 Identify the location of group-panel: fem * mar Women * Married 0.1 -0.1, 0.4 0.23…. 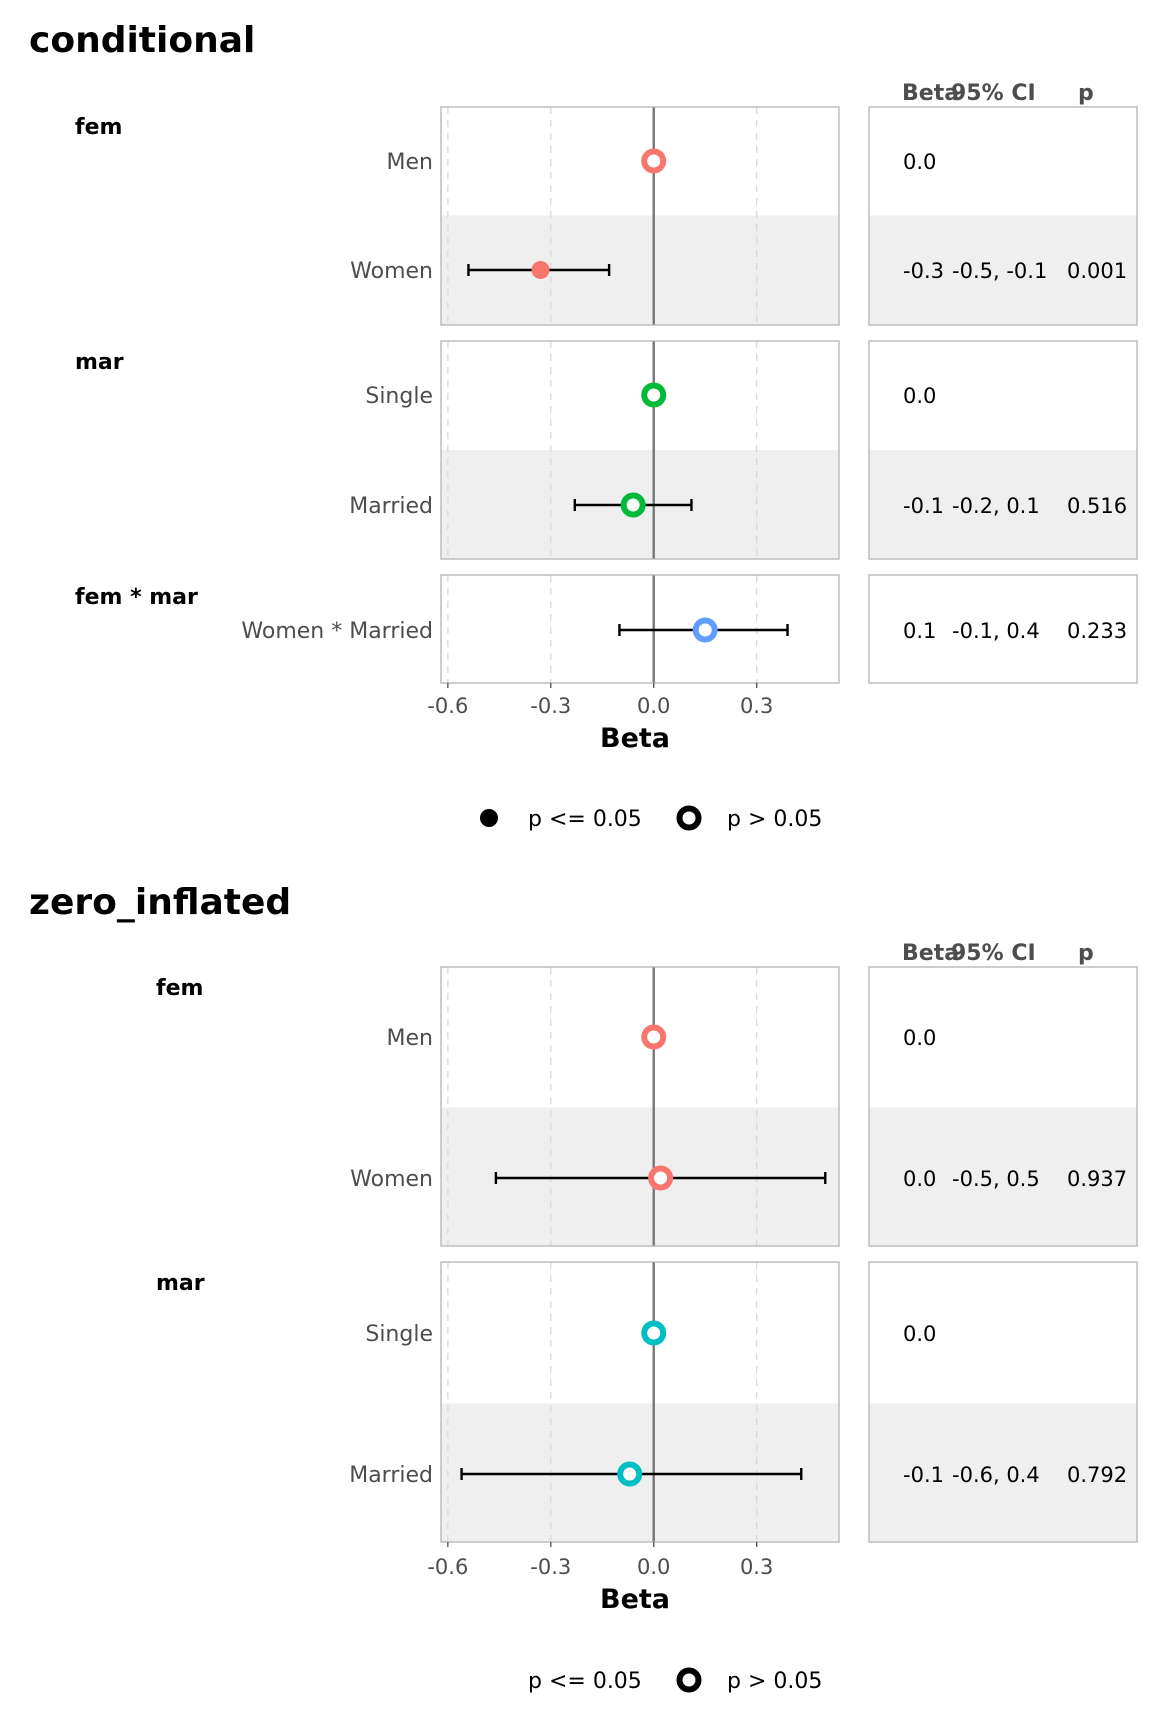
(606, 629).